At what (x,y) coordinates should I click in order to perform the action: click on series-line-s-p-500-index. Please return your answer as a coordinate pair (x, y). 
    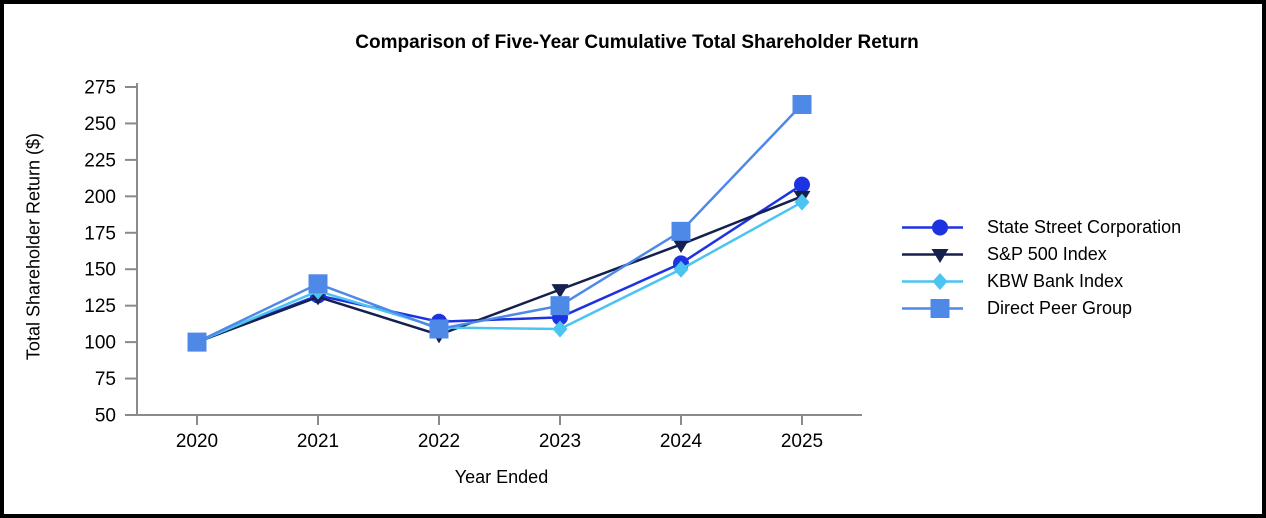
    Looking at the image, I should click on (499, 269).